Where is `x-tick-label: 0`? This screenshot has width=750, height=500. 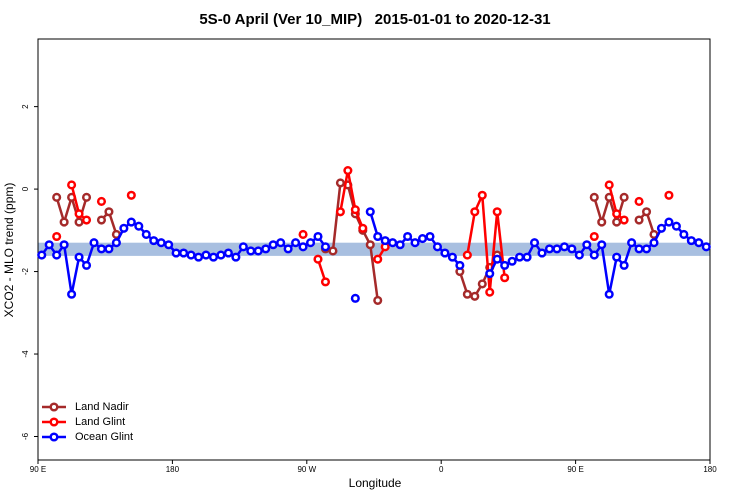 x-tick-label: 0 is located at coordinates (441, 469).